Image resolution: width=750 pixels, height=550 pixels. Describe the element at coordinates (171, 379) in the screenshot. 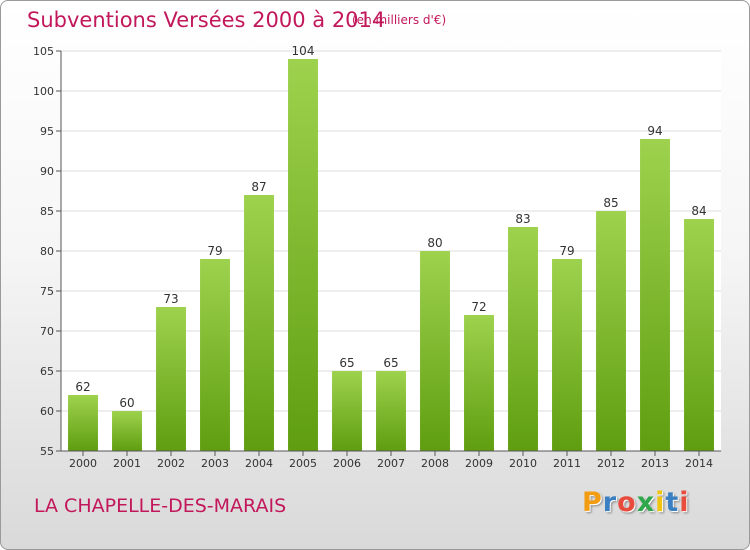

I see `bar-2002` at that location.